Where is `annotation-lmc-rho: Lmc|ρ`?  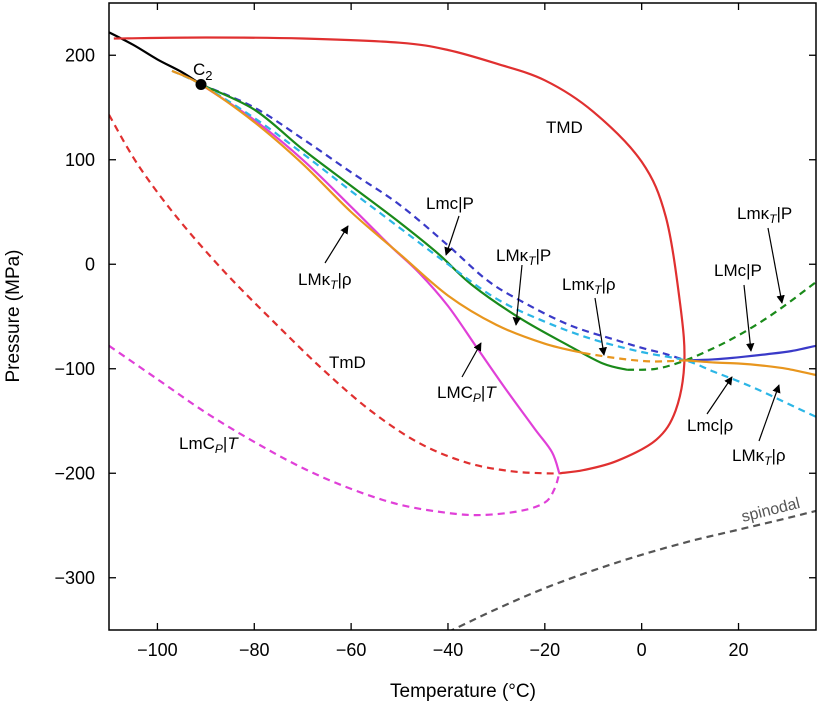 annotation-lmc-rho: Lmc|ρ is located at coordinates (710, 425).